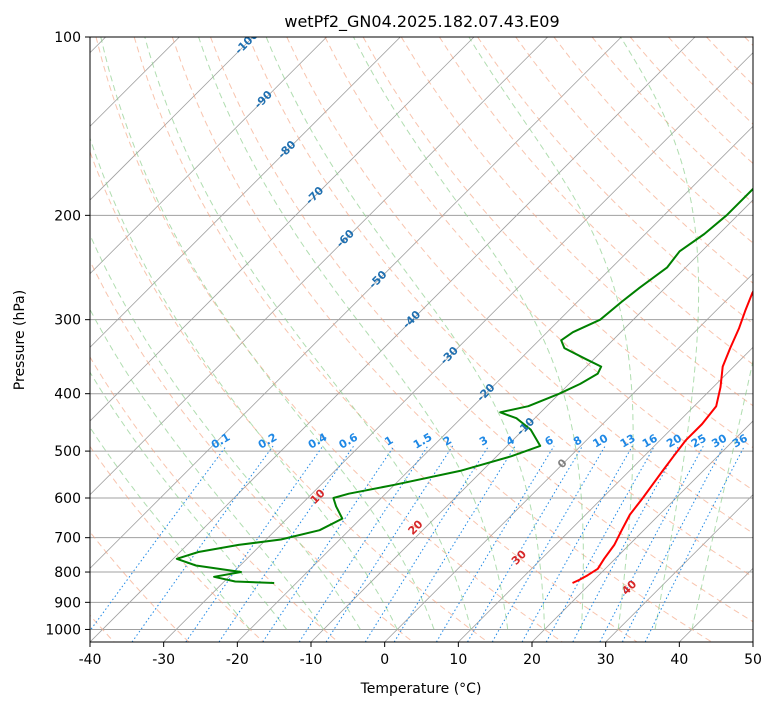 The image size is (775, 708). What do you see at coordinates (421, 689) in the screenshot?
I see `x-axis-label: Temperature (°C)` at bounding box center [421, 689].